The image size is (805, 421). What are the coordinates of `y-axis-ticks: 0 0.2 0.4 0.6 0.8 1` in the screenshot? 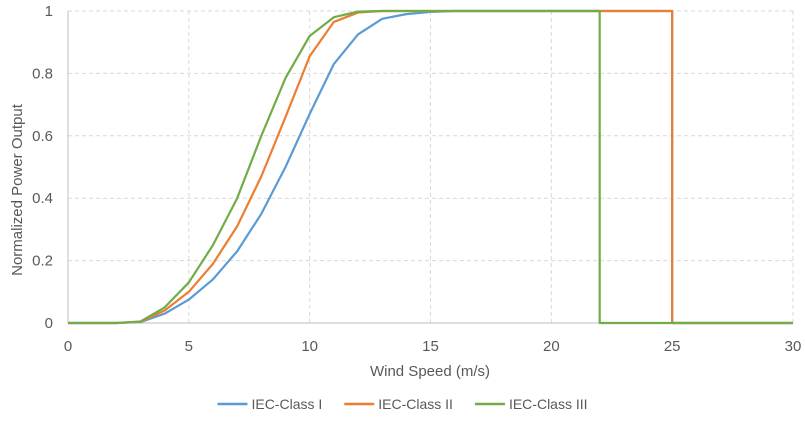 It's located at (42, 167).